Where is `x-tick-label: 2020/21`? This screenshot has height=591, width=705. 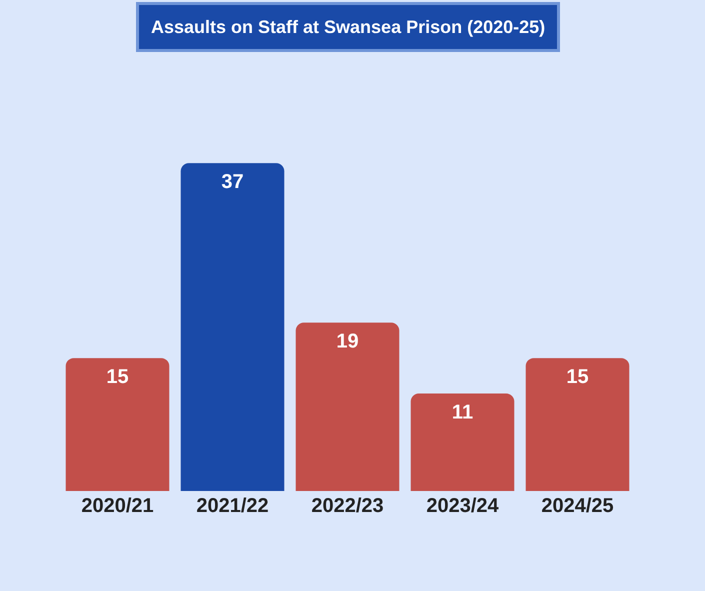 x-tick-label: 2020/21 is located at coordinates (117, 506).